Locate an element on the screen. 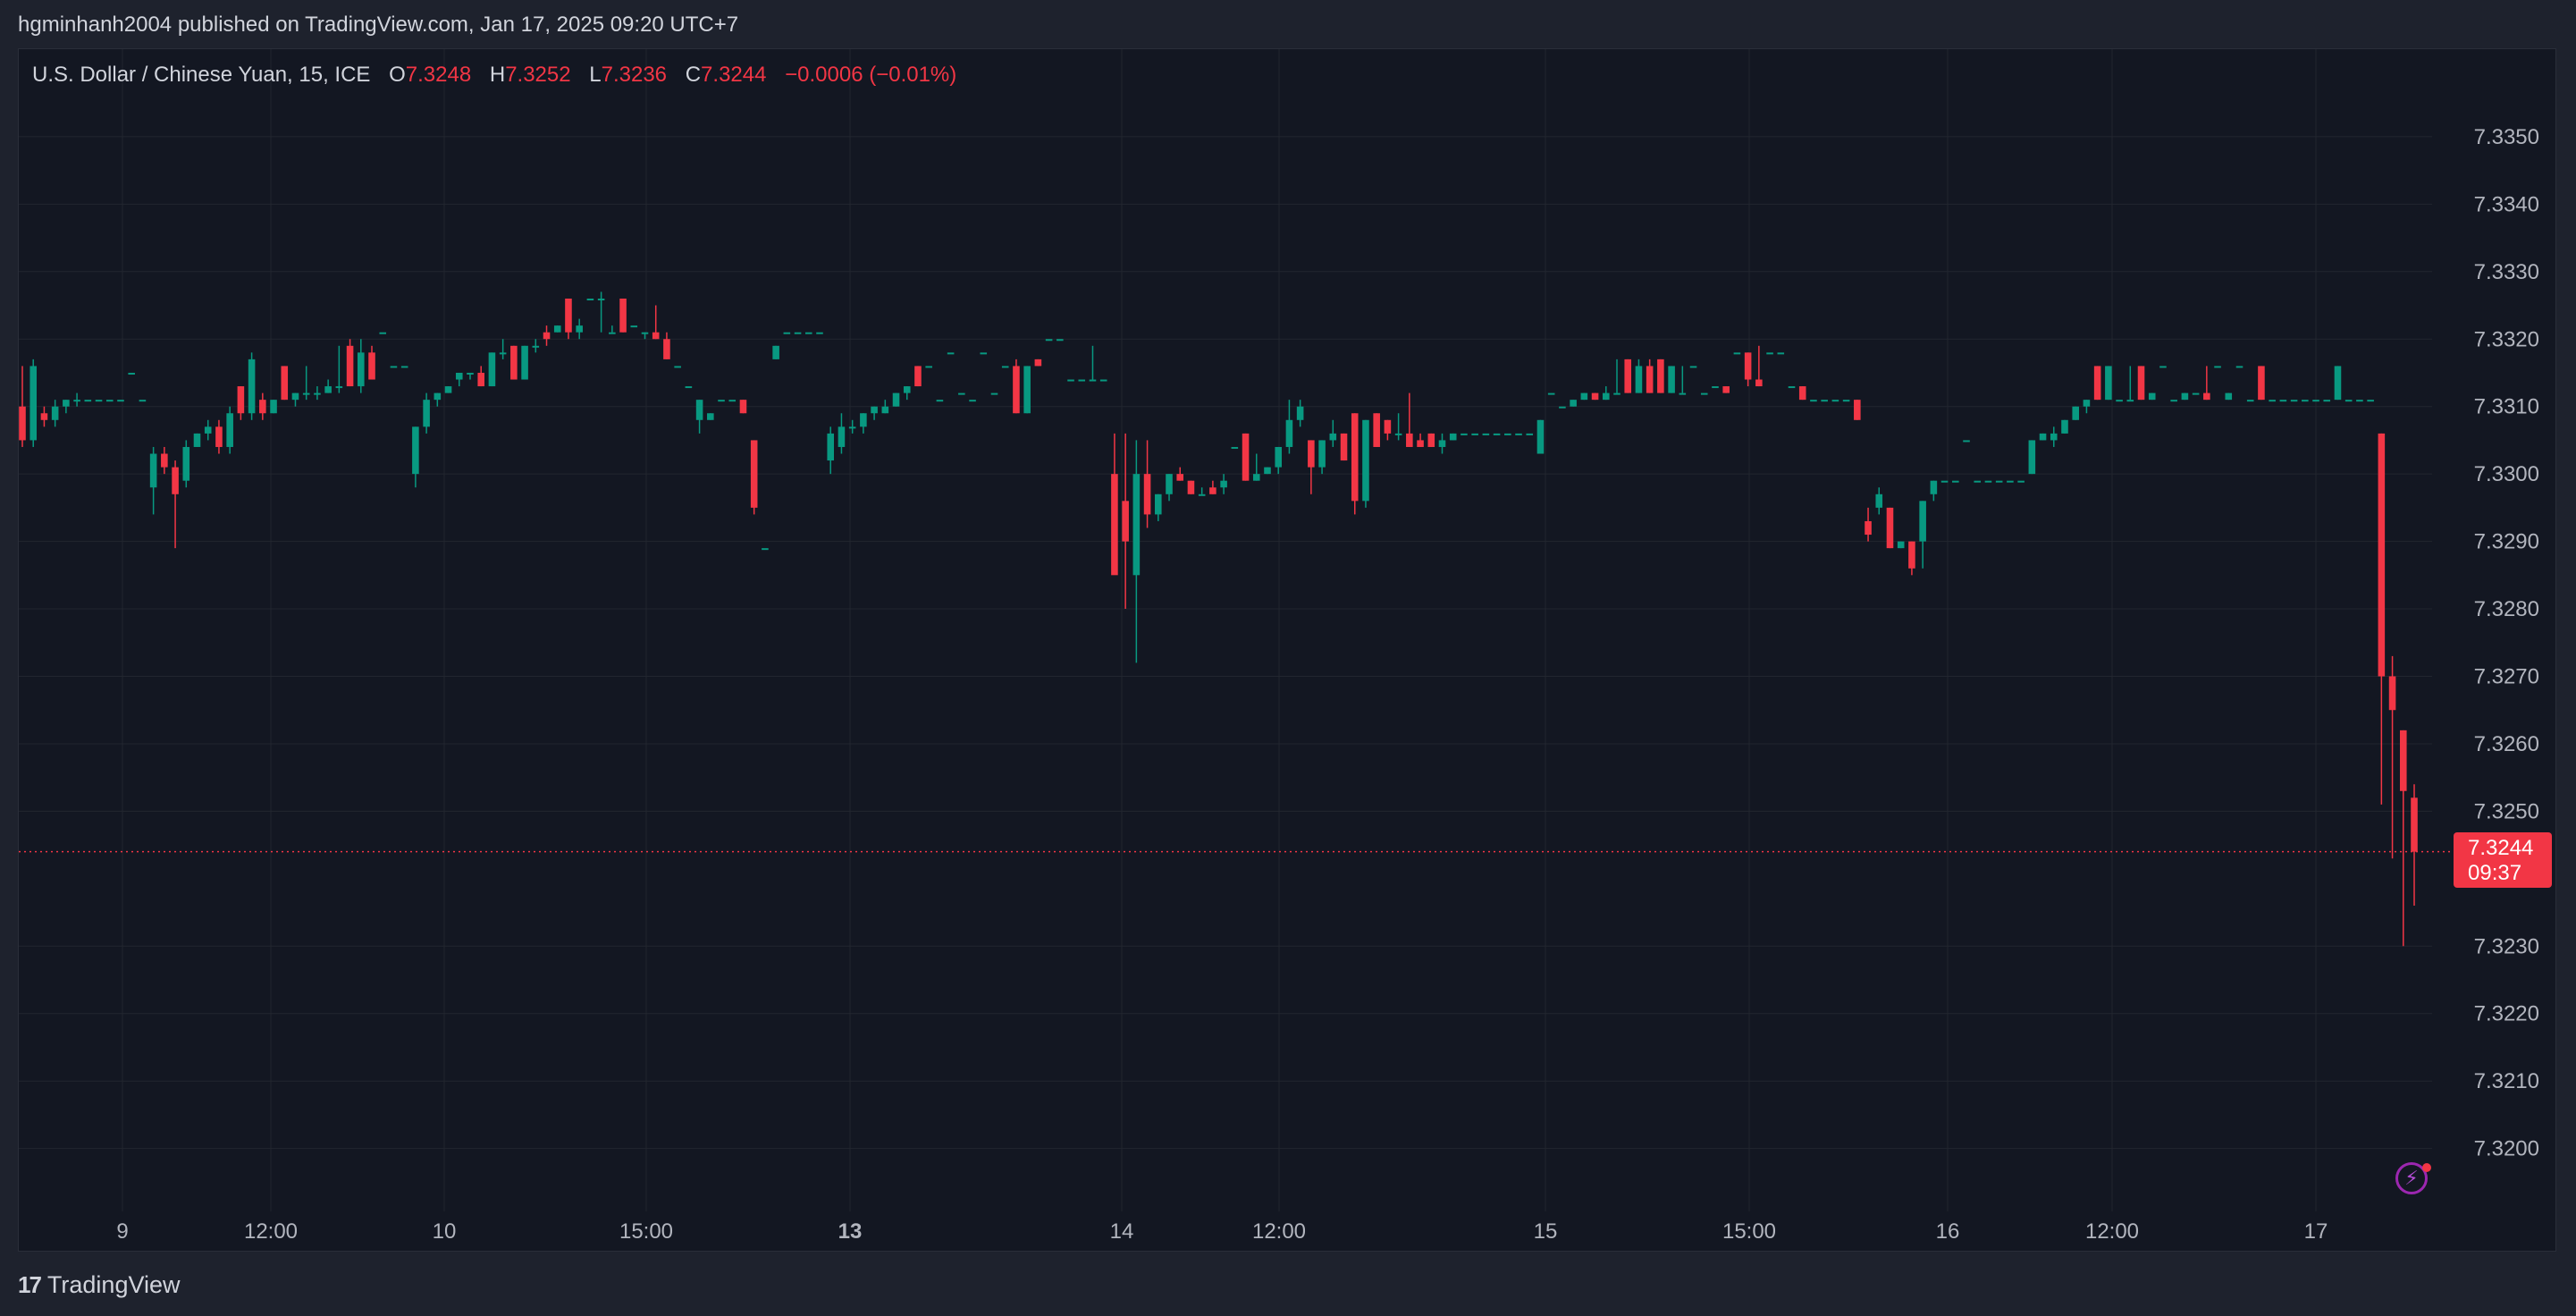  brand-name: TradingView is located at coordinates (114, 1284).